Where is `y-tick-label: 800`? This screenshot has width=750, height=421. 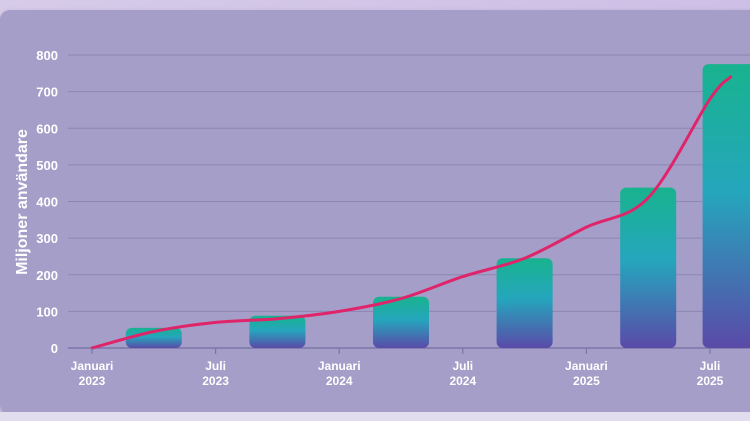
y-tick-label: 800 is located at coordinates (47, 55).